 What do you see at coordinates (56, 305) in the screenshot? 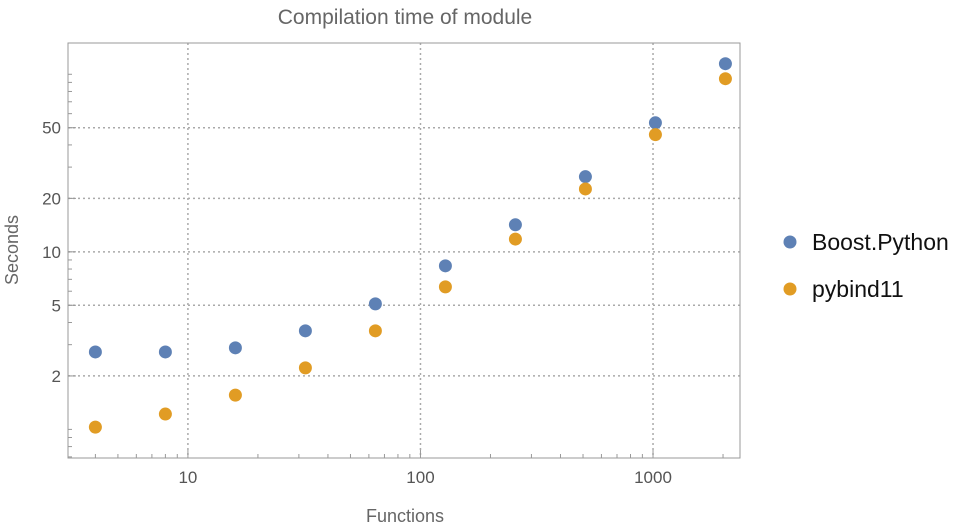
I see `y-tick-label: 5` at bounding box center [56, 305].